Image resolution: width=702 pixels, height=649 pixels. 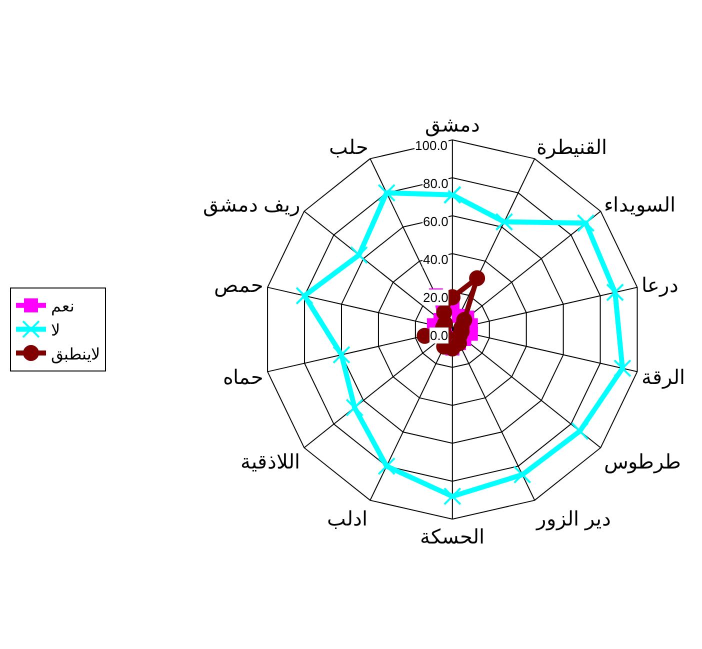 What do you see at coordinates (55, 331) in the screenshot?
I see `legend-label: لا` at bounding box center [55, 331].